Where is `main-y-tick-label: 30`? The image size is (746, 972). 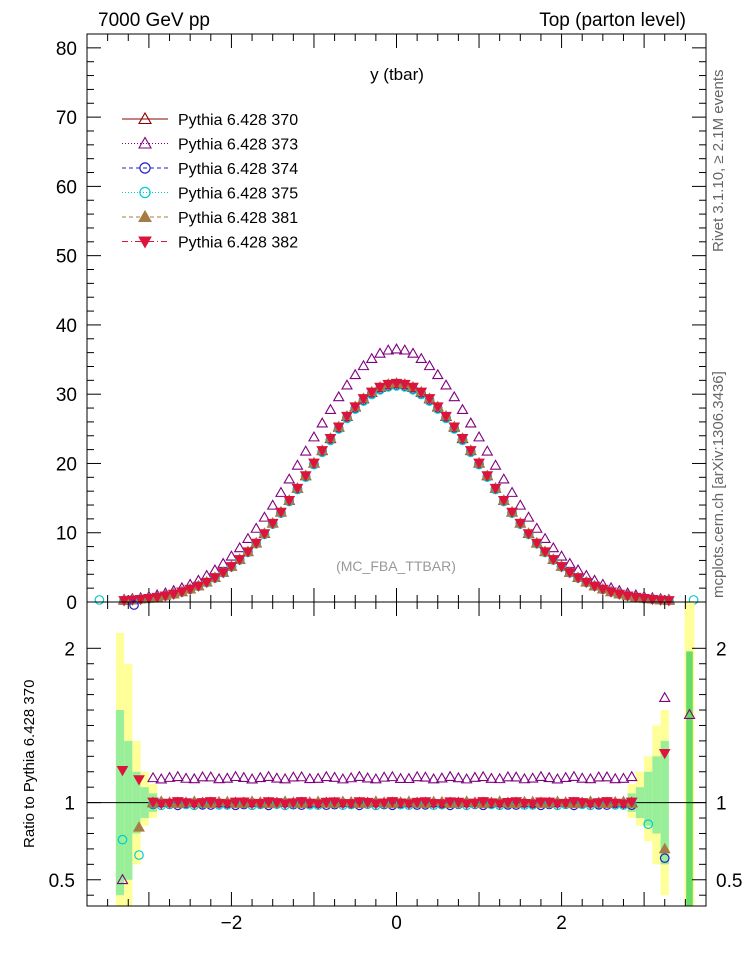 main-y-tick-label: 30 is located at coordinates (66, 395).